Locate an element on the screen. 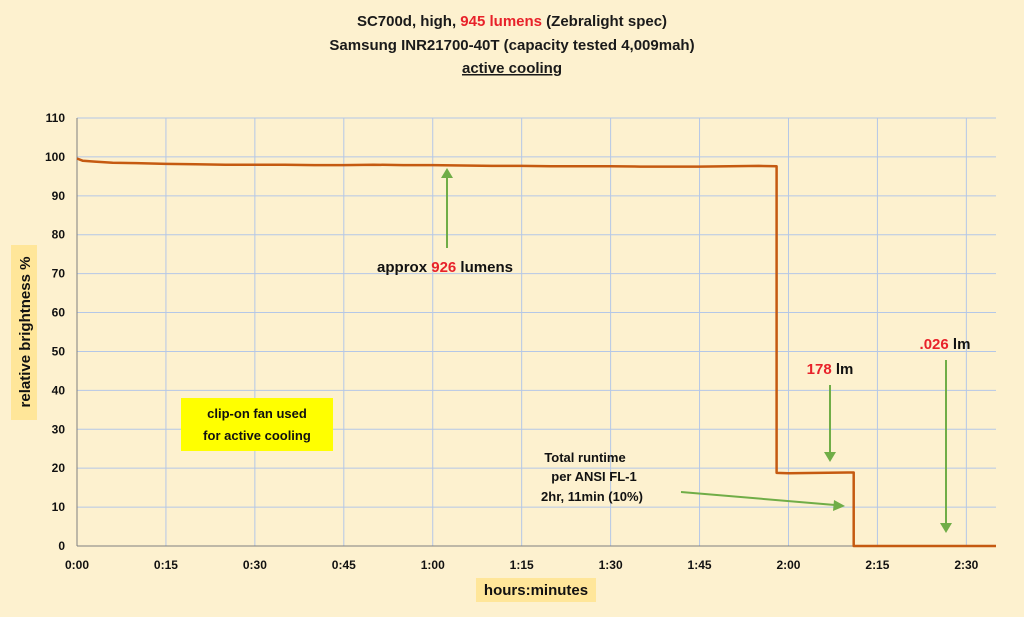 Image resolution: width=1024 pixels, height=617 pixels. y-tick-label: 70 is located at coordinates (59, 274).